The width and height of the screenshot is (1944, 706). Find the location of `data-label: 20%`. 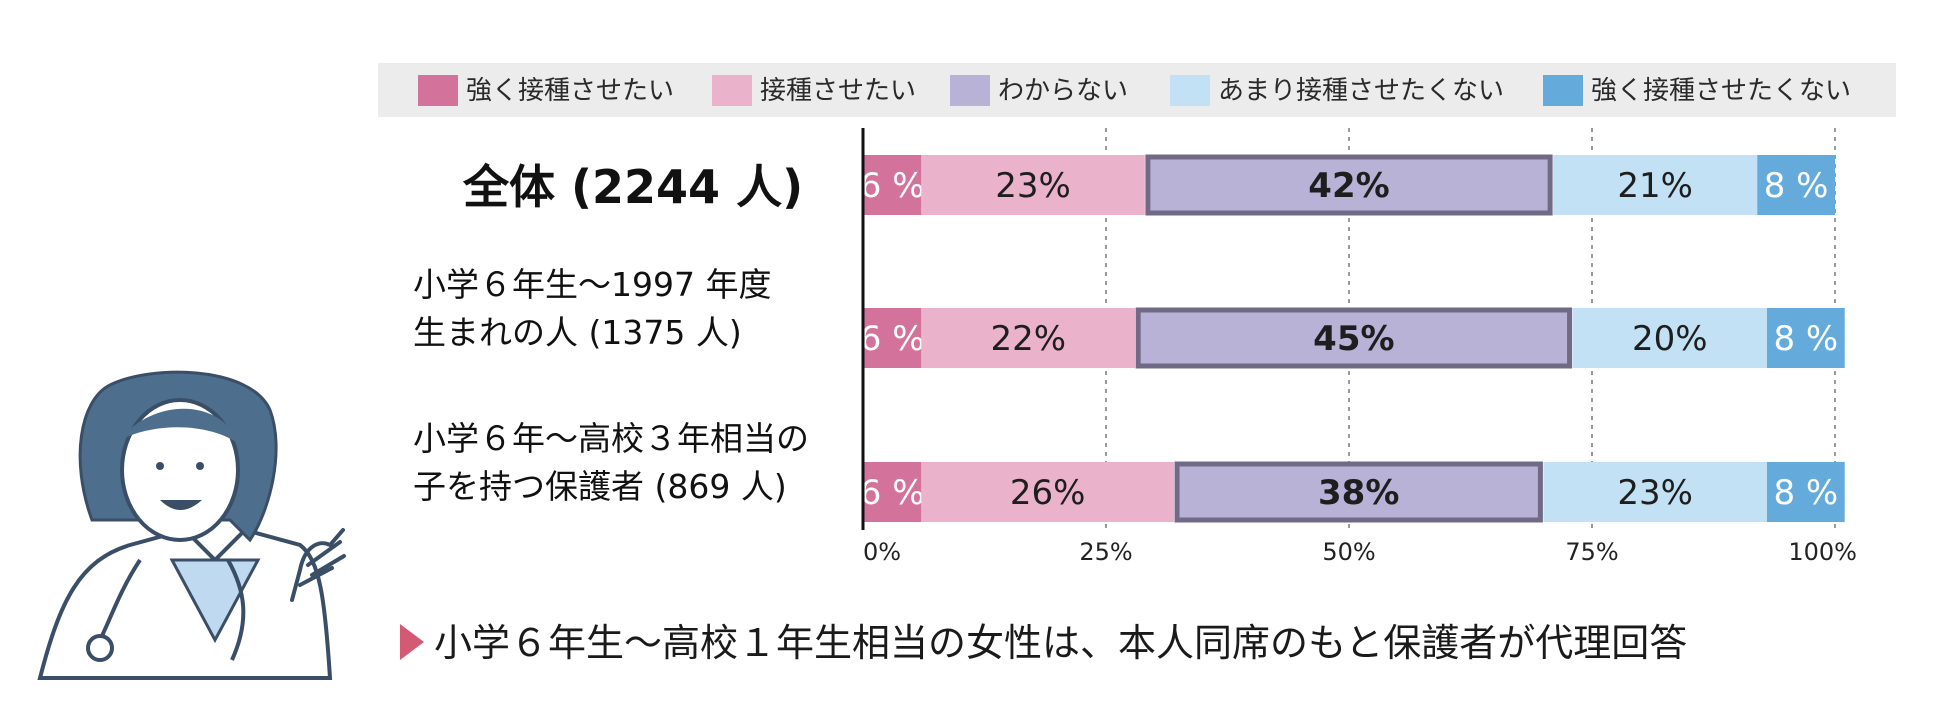

data-label: 20% is located at coordinates (1670, 339).